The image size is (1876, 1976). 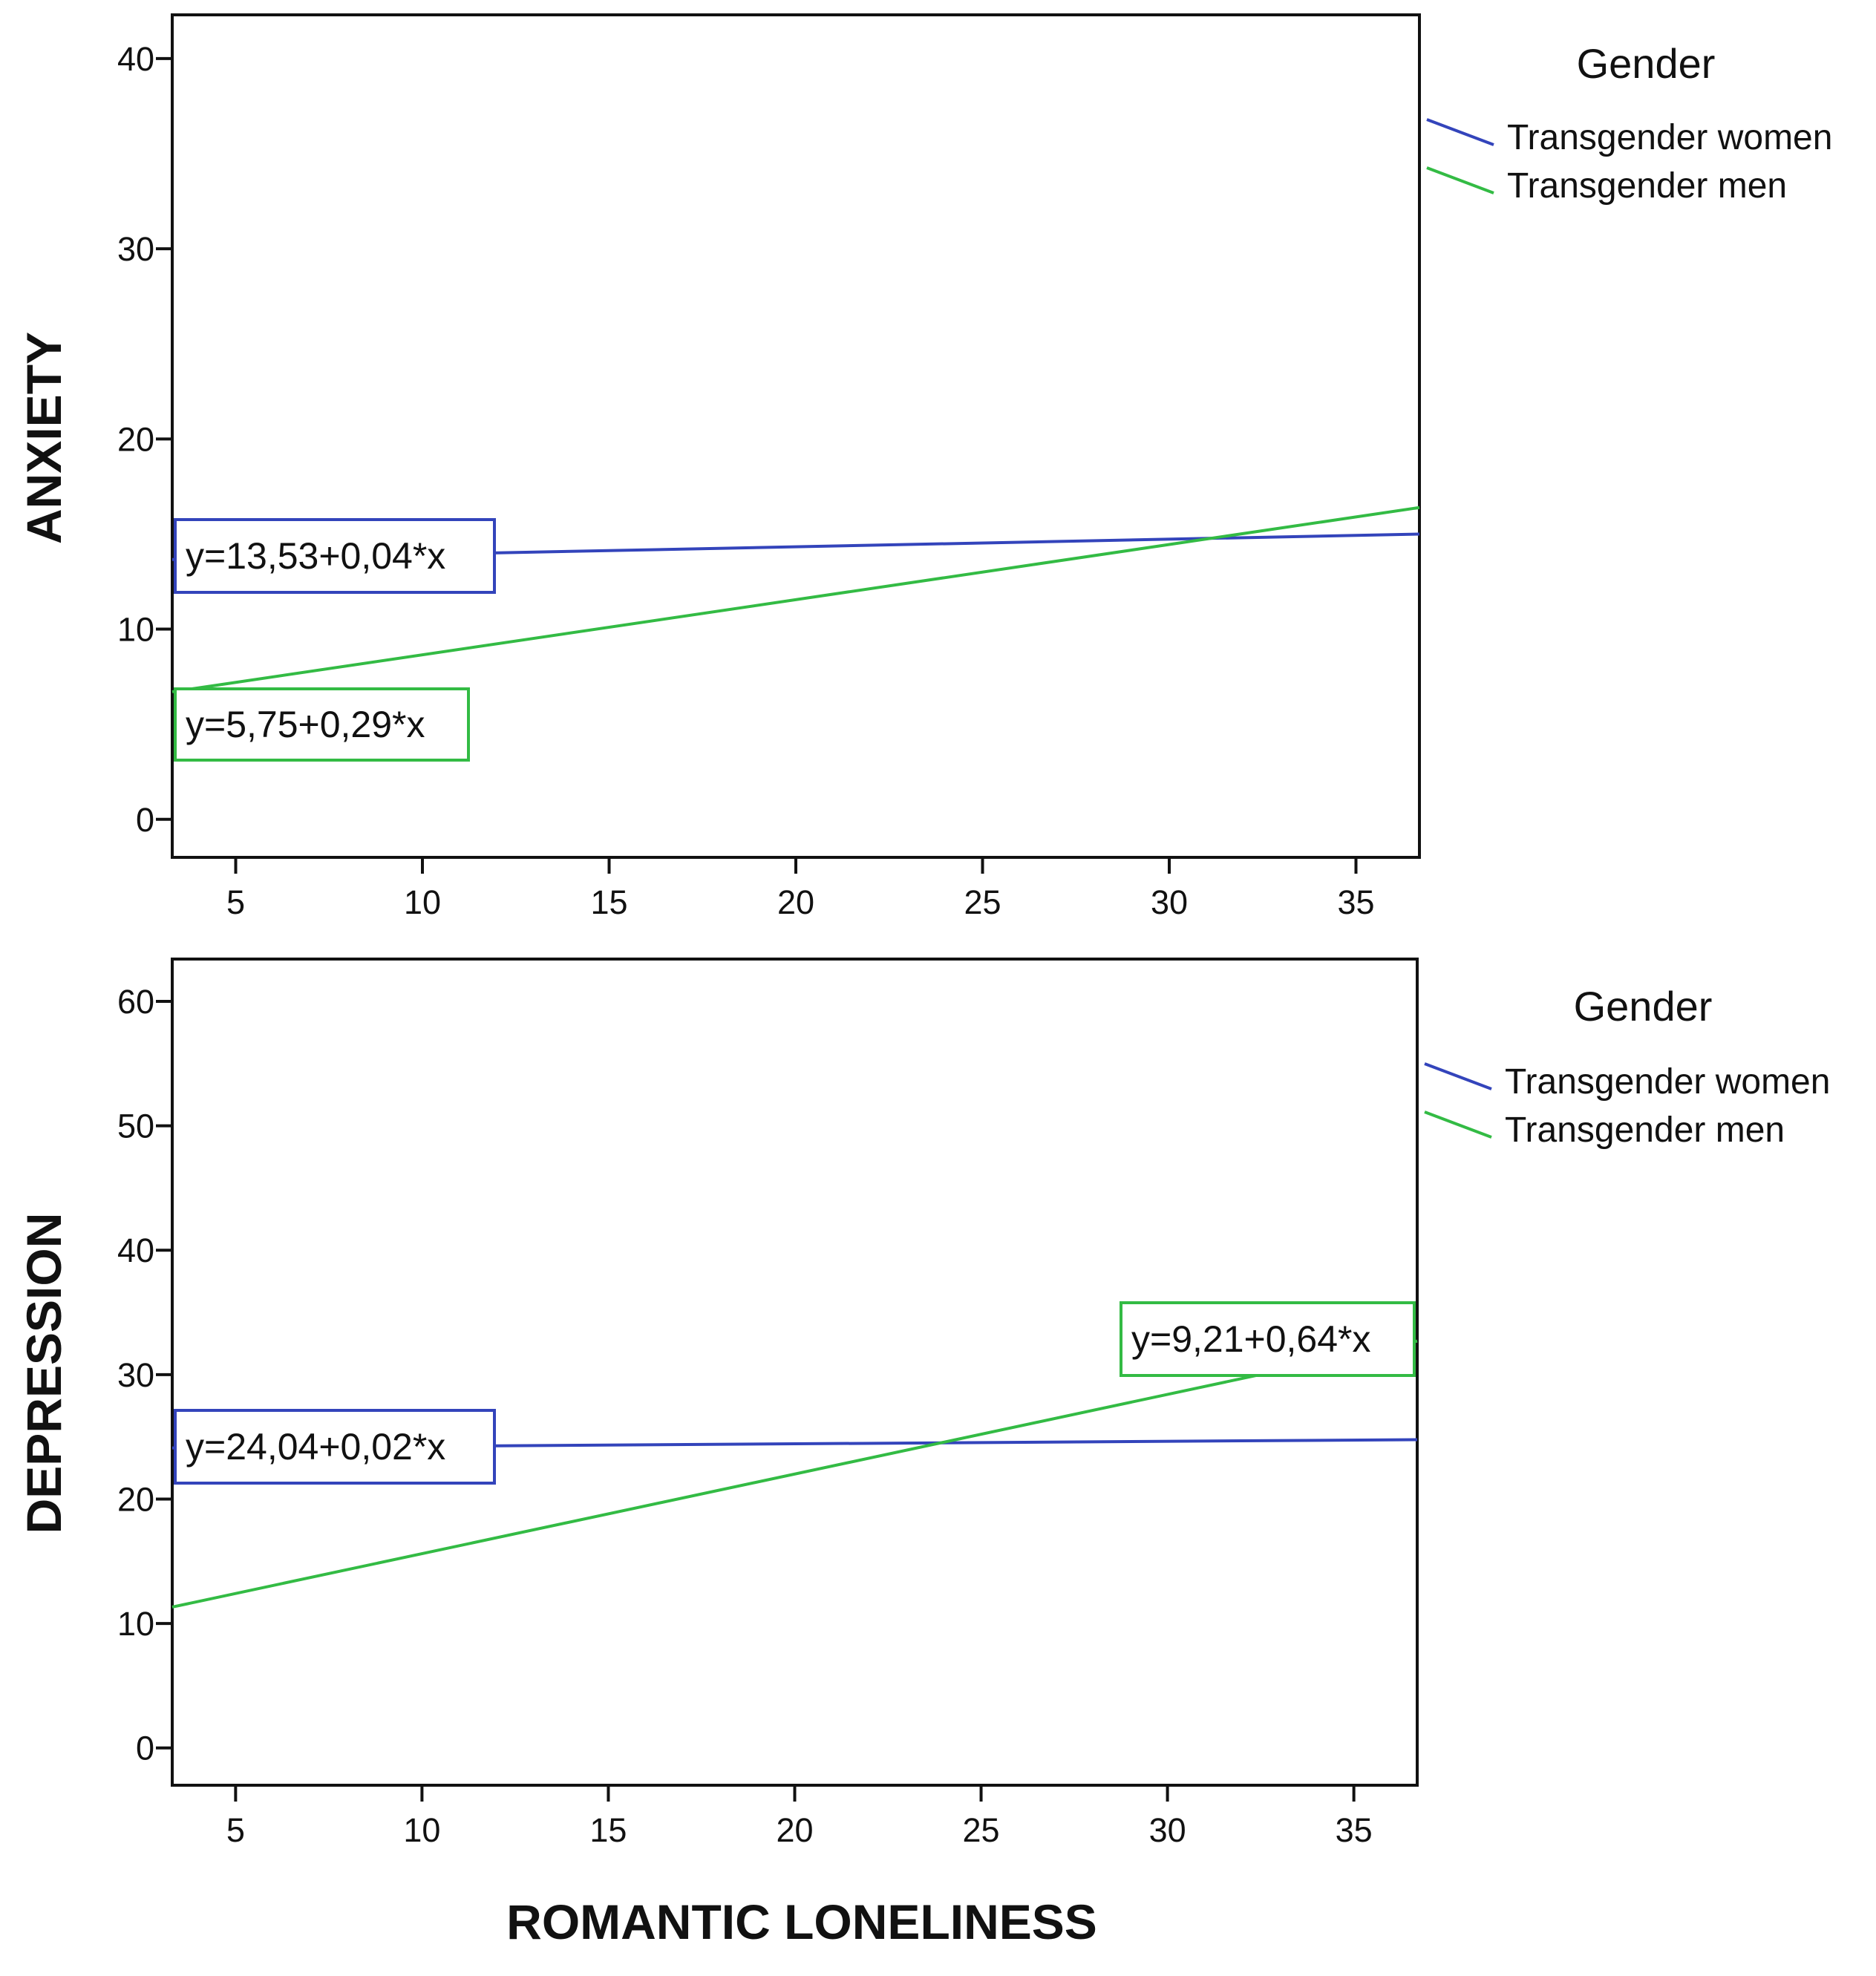 What do you see at coordinates (135, 1002) in the screenshot?
I see `y-tick-label: 60` at bounding box center [135, 1002].